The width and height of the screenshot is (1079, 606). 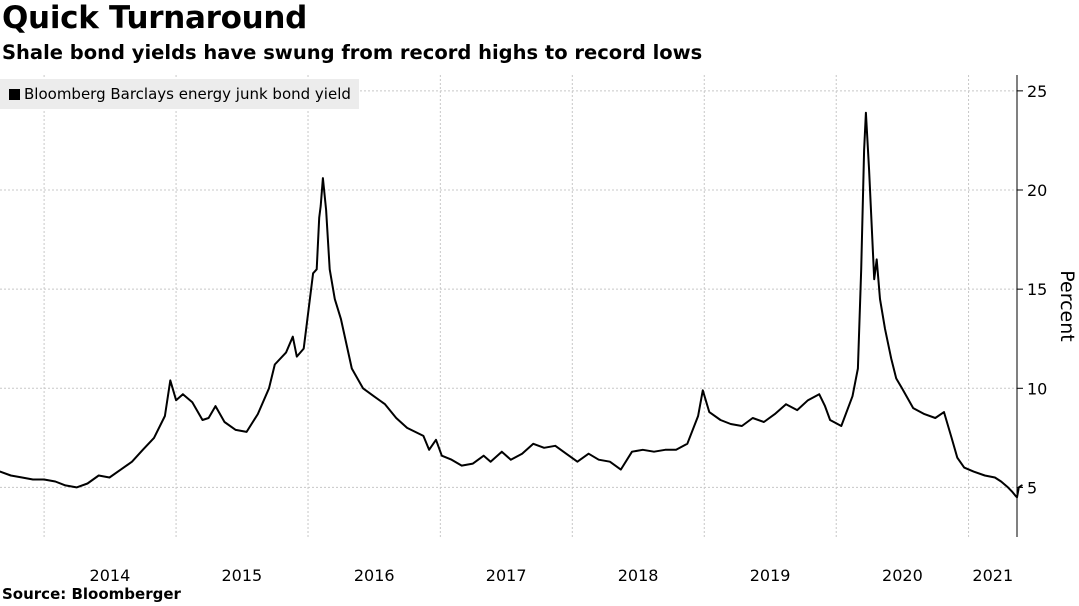 What do you see at coordinates (638, 575) in the screenshot?
I see `x-tick-label: 2018` at bounding box center [638, 575].